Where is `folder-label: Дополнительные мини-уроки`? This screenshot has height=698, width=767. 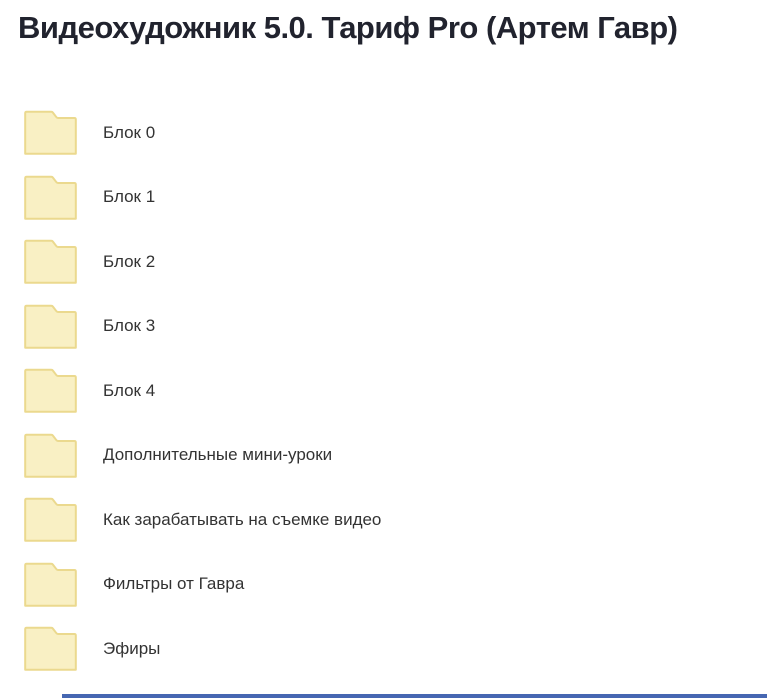
folder-label: Дополнительные мини-уроки is located at coordinates (218, 455).